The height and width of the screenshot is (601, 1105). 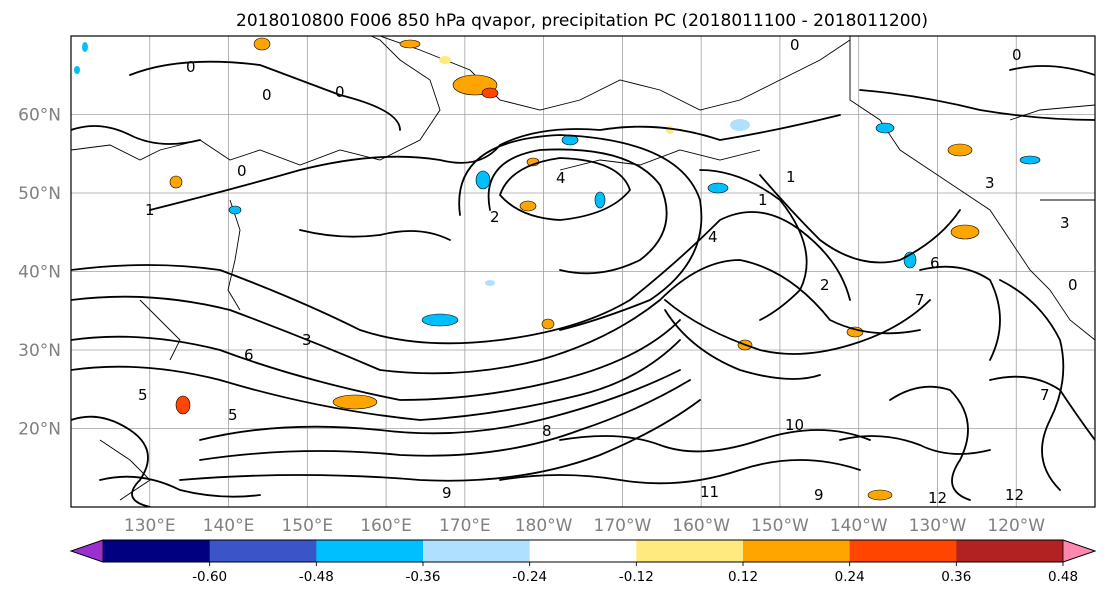 What do you see at coordinates (850, 577) in the screenshot?
I see `colorbar-tick-label: 0.24` at bounding box center [850, 577].